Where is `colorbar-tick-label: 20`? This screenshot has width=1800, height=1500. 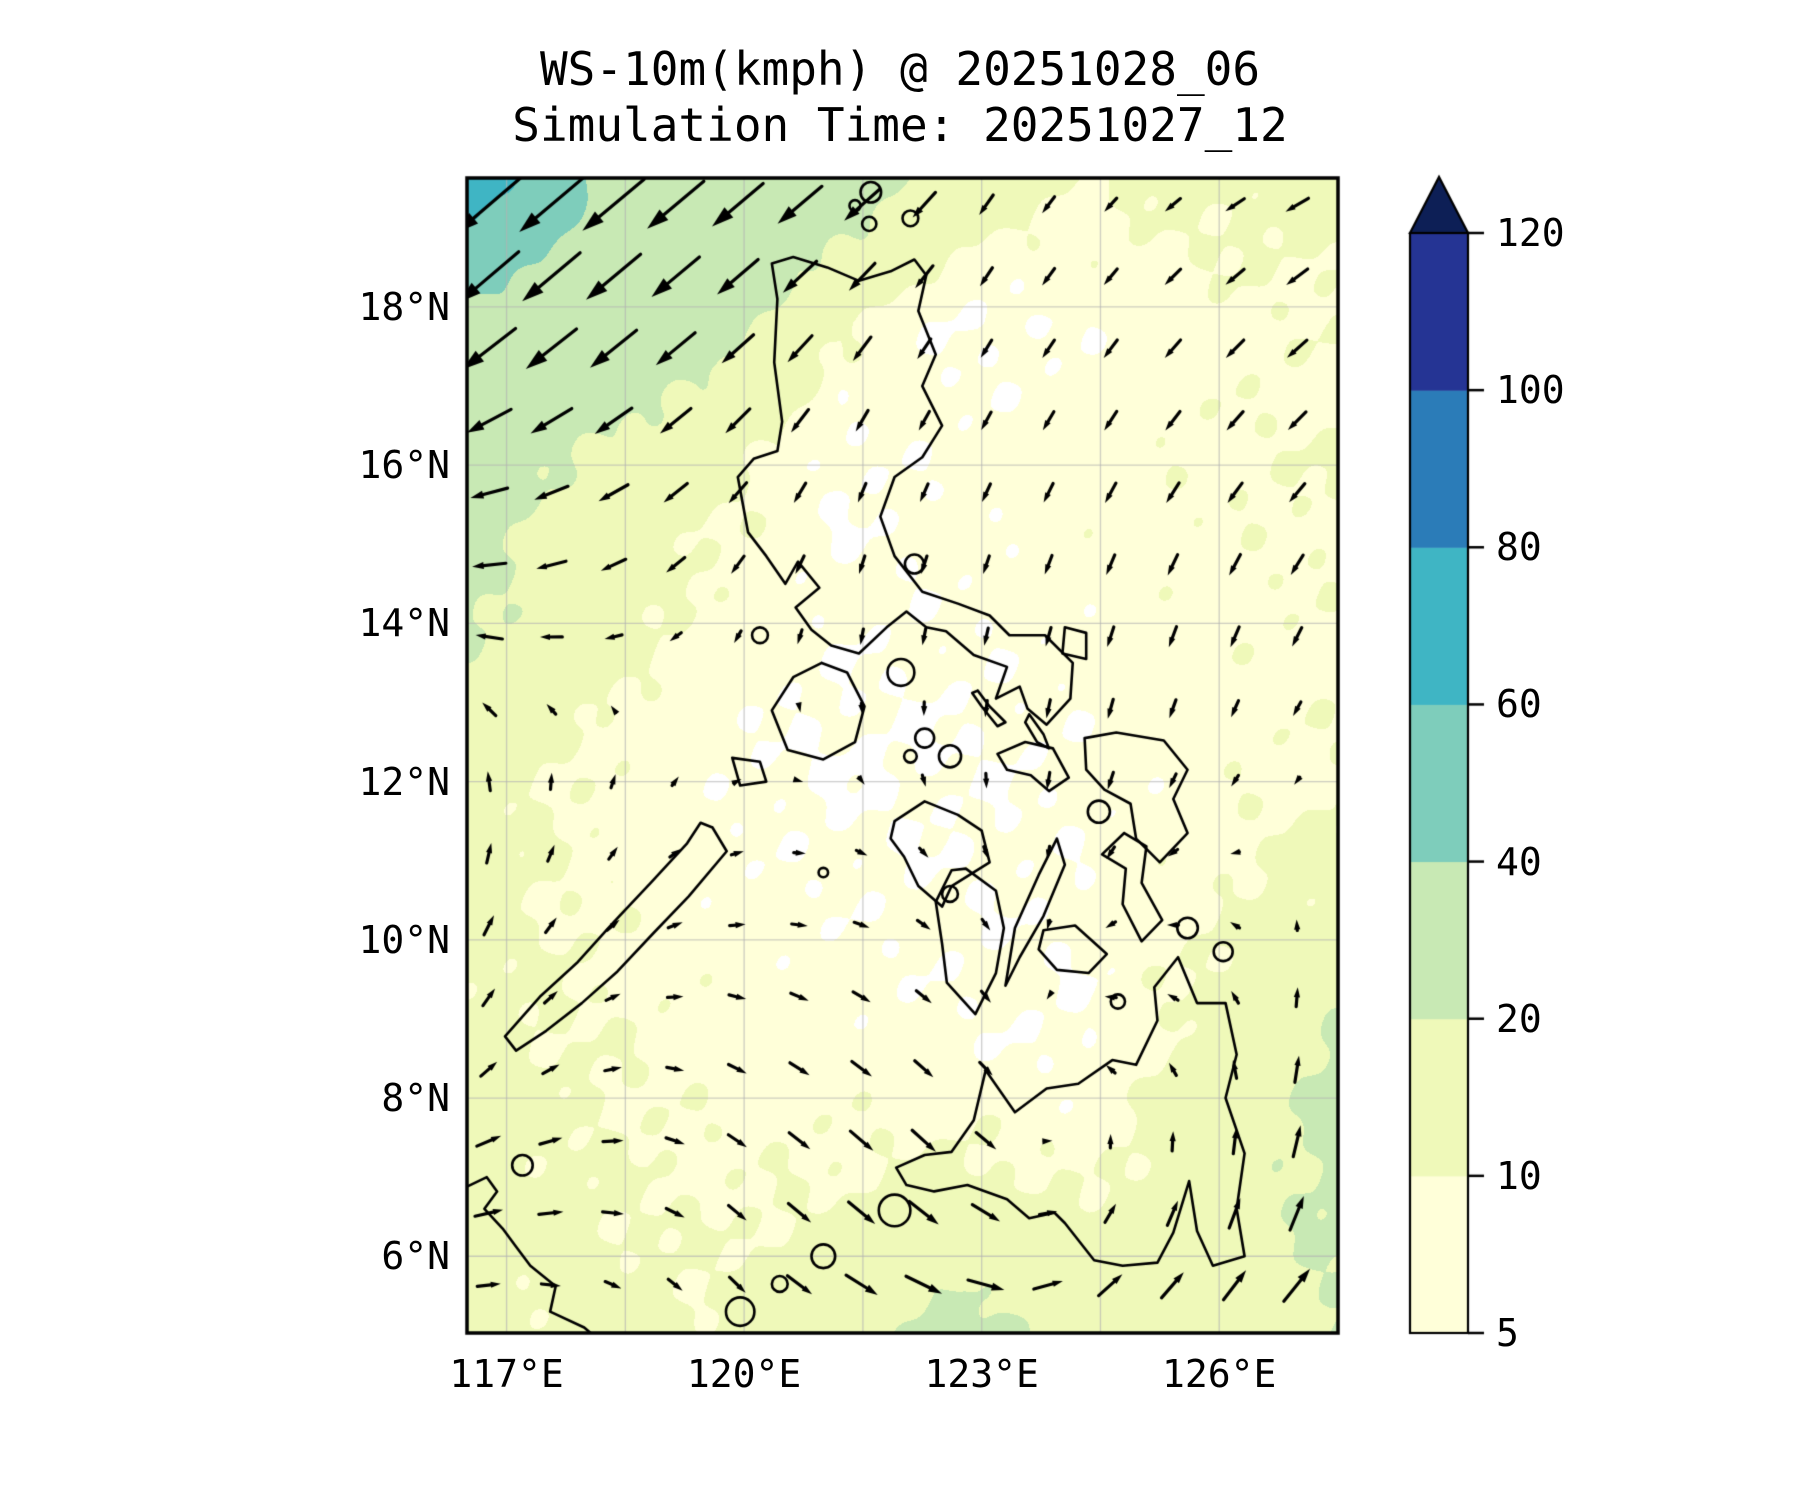 colorbar-tick-label: 20 is located at coordinates (1519, 1018).